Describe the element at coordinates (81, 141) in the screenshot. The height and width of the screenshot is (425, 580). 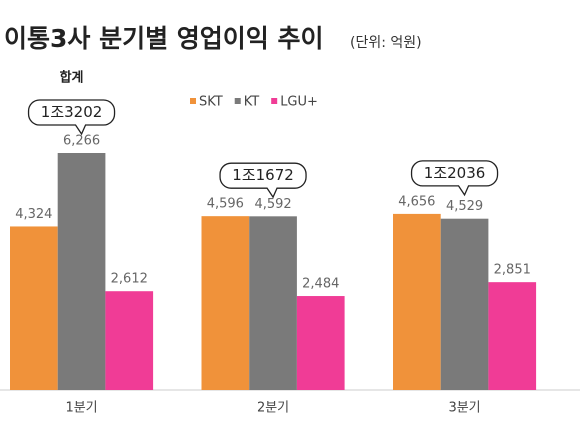
I see `value-label: 6,266` at that location.